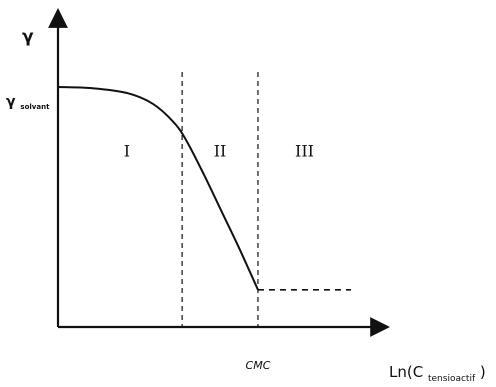  What do you see at coordinates (258, 365) in the screenshot?
I see `cmc-label: CMC` at bounding box center [258, 365].